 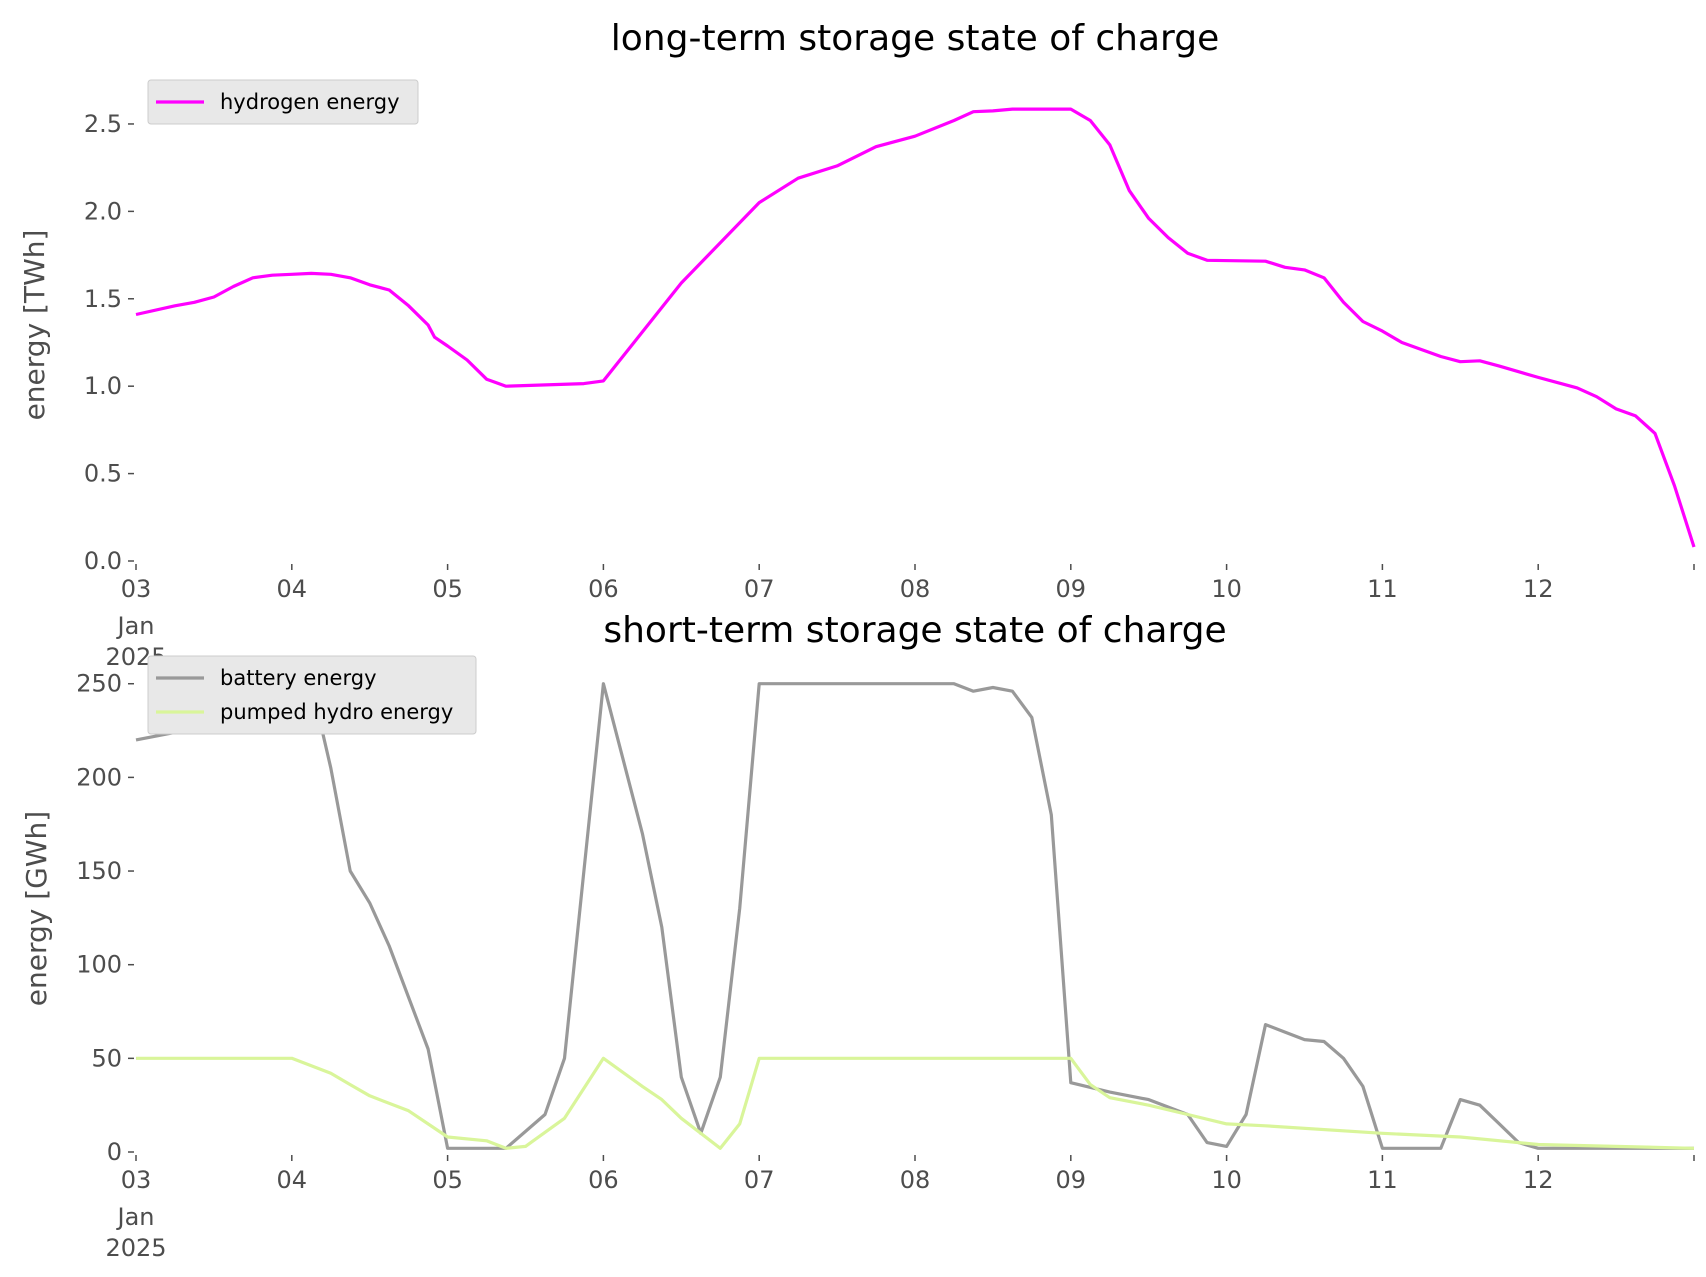 I want to click on y-tick-label: 150, so click(x=99, y=871).